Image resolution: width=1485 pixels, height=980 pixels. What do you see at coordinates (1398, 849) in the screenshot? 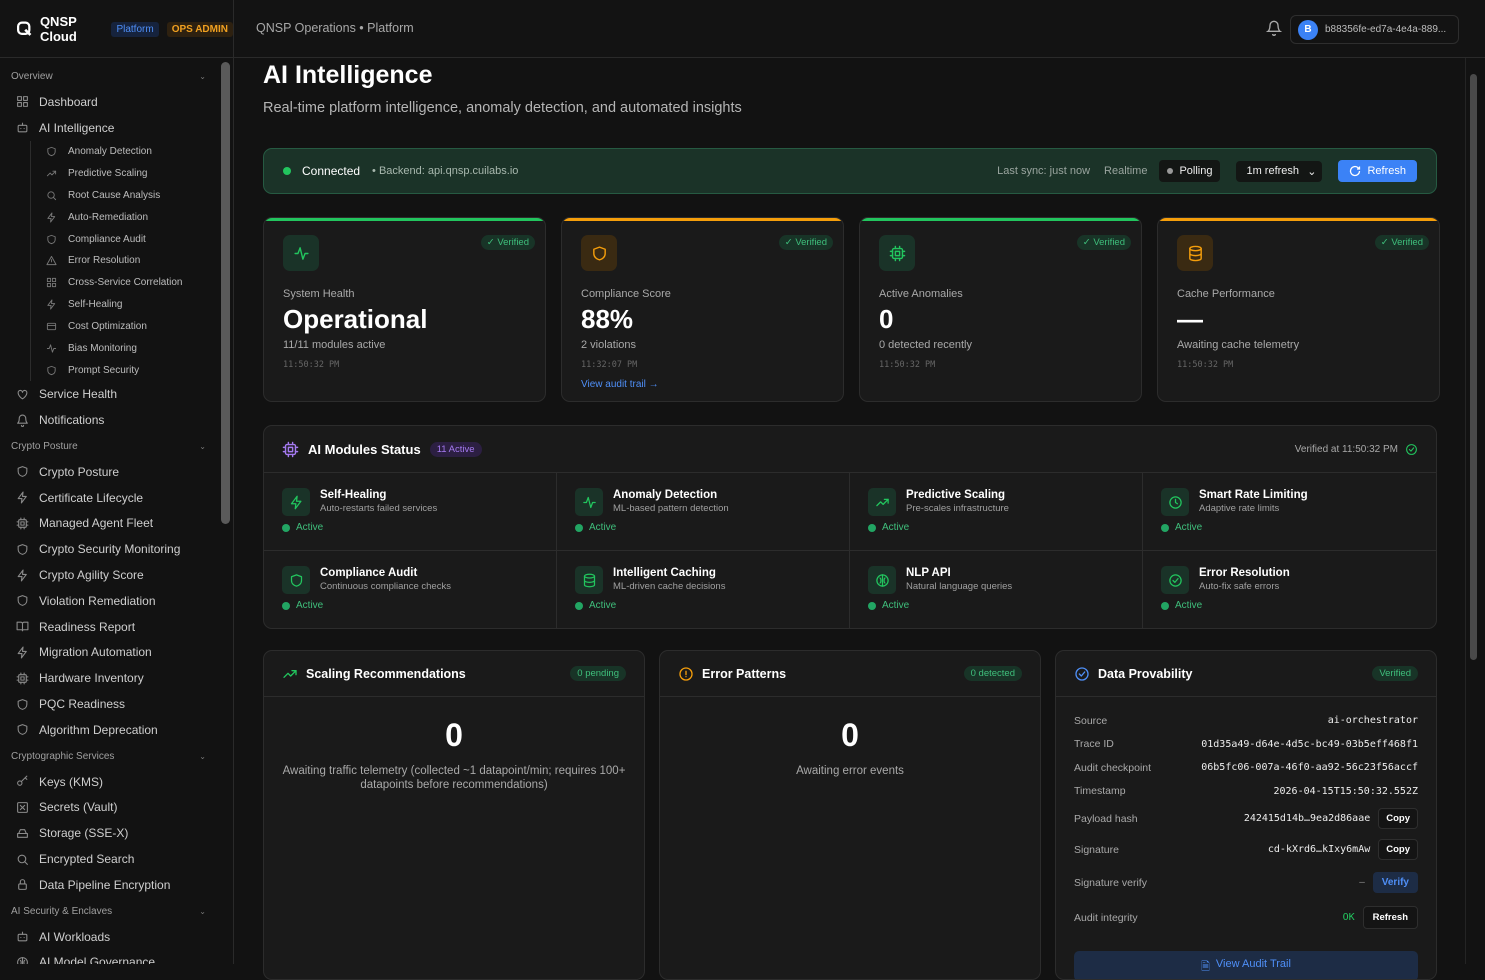
I see `copy-signature-button: Copy` at bounding box center [1398, 849].